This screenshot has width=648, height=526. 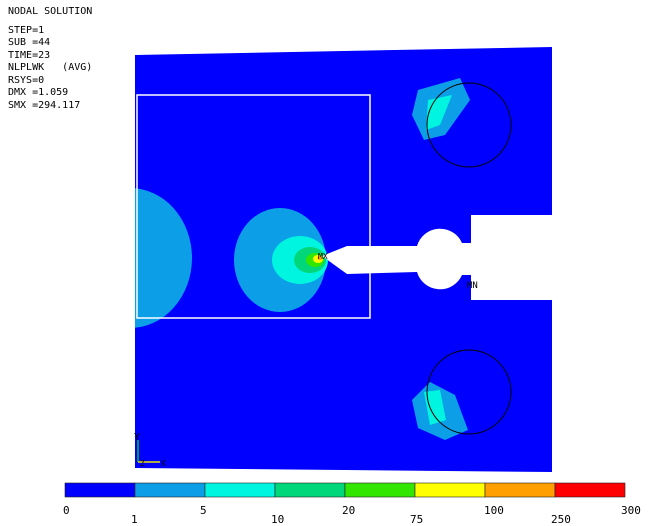 I want to click on crack-tip-contour, so click(x=281, y=260).